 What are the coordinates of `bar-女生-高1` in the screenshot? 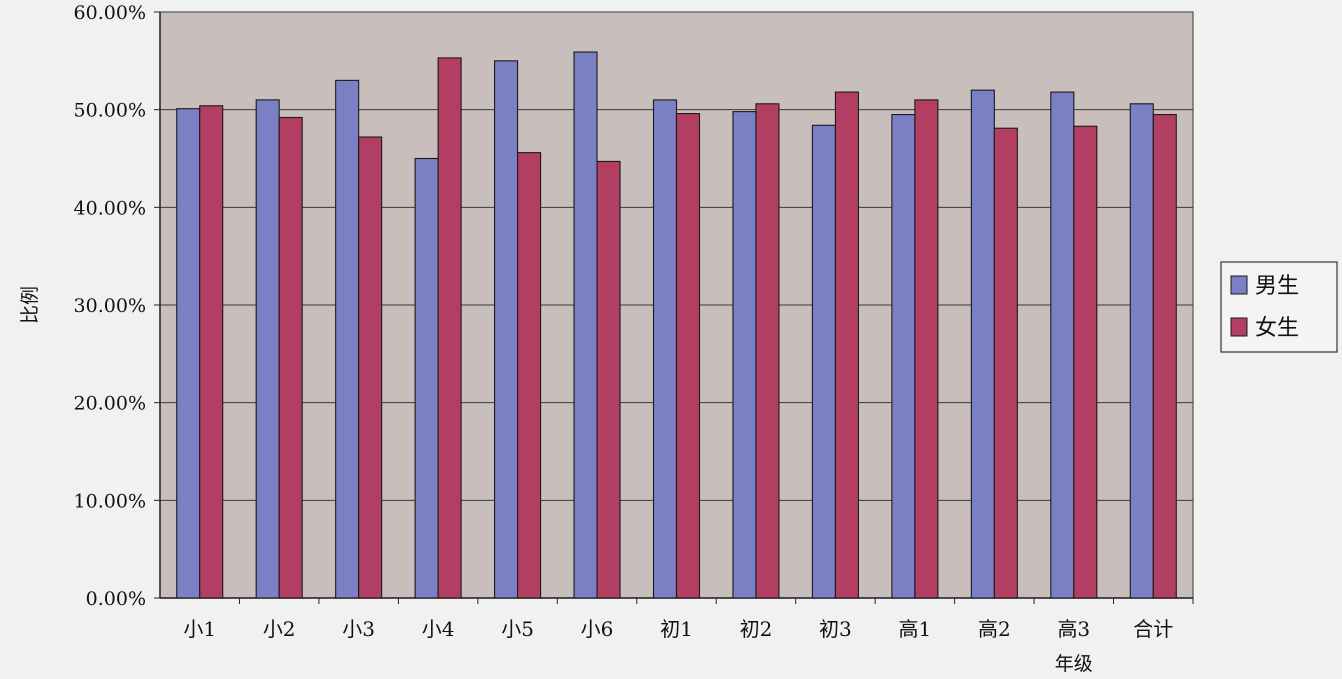 It's located at (926, 349).